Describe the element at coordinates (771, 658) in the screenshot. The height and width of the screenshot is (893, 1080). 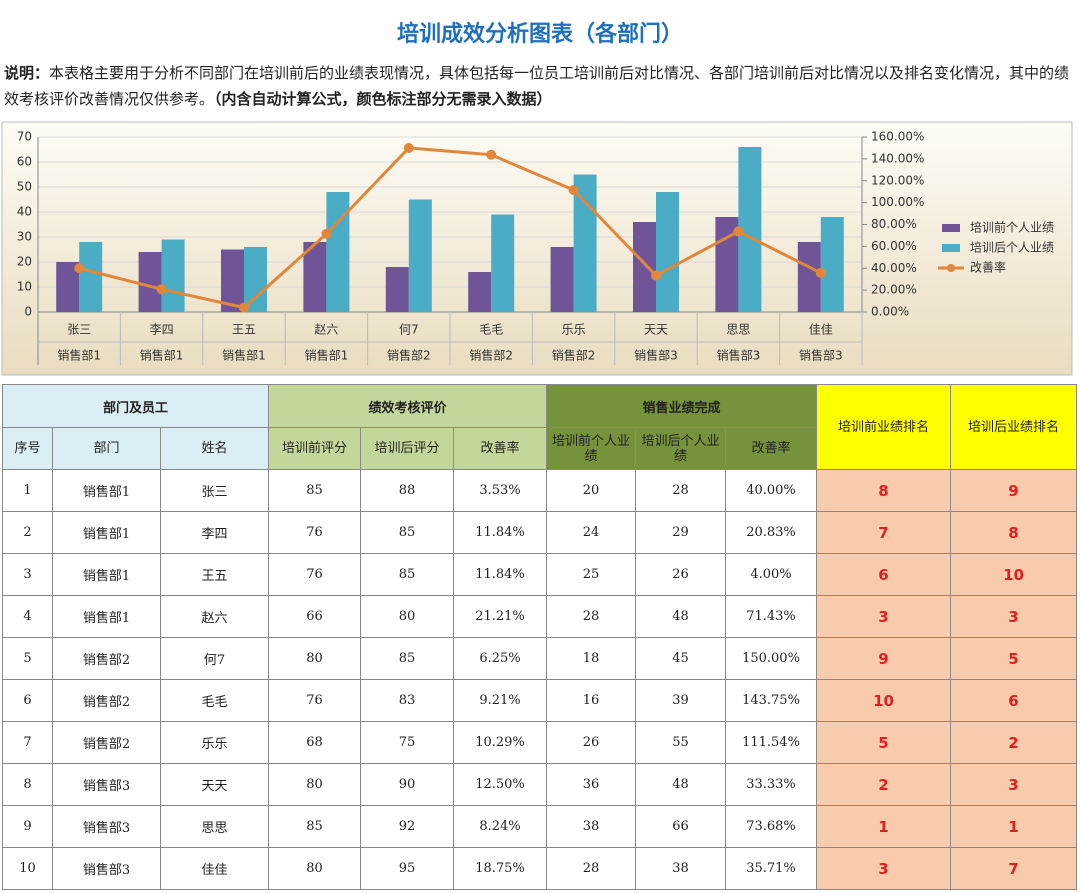
I see `table-cell: 150.00%` at that location.